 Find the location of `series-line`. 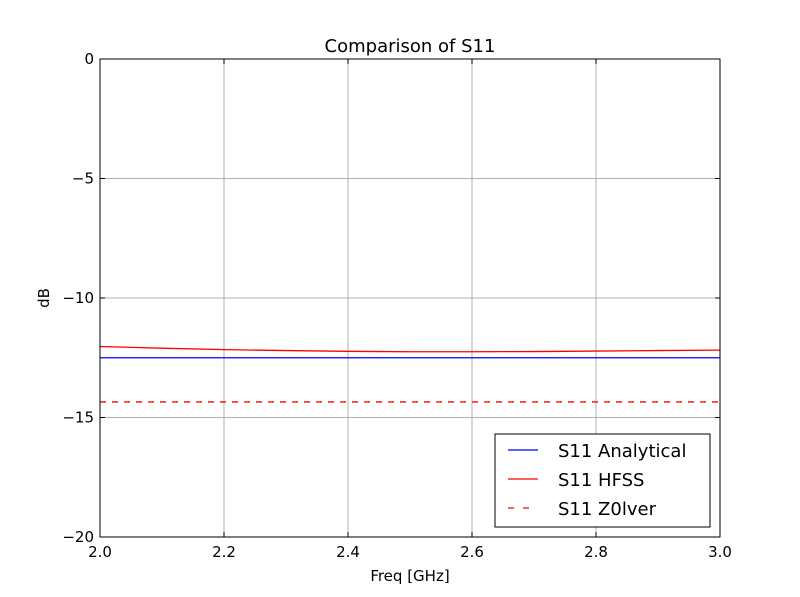

series-line is located at coordinates (410, 349).